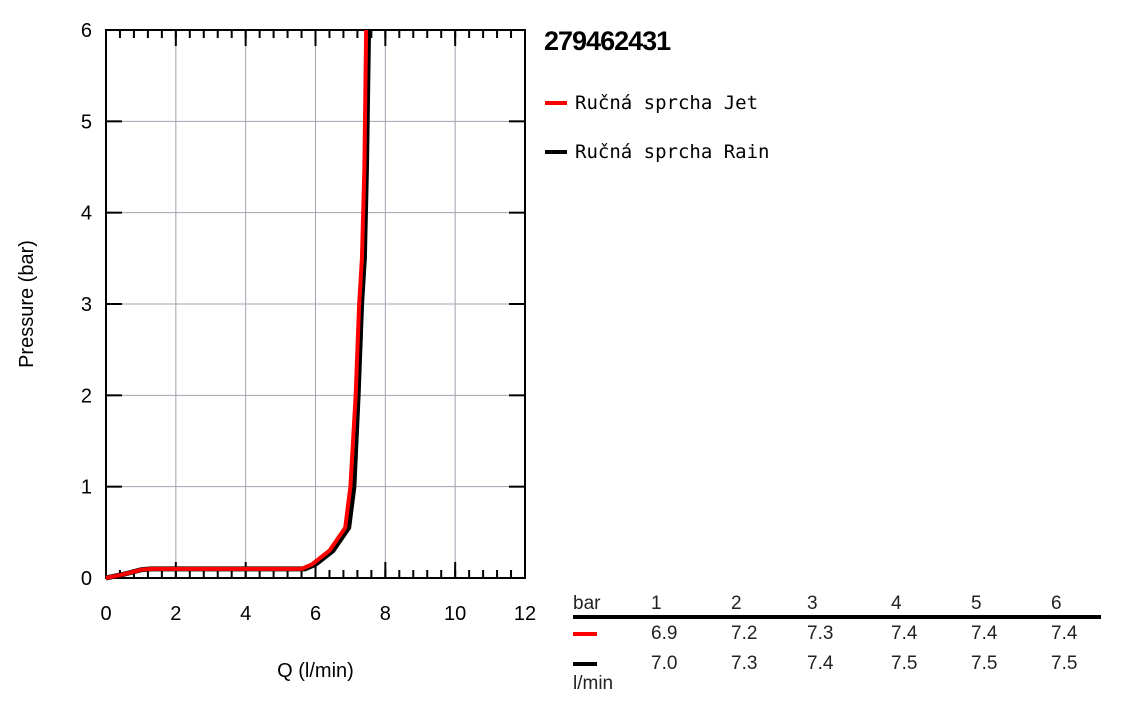 The height and width of the screenshot is (706, 1124). Describe the element at coordinates (585, 664) in the screenshot. I see `row-swatch-black` at that location.